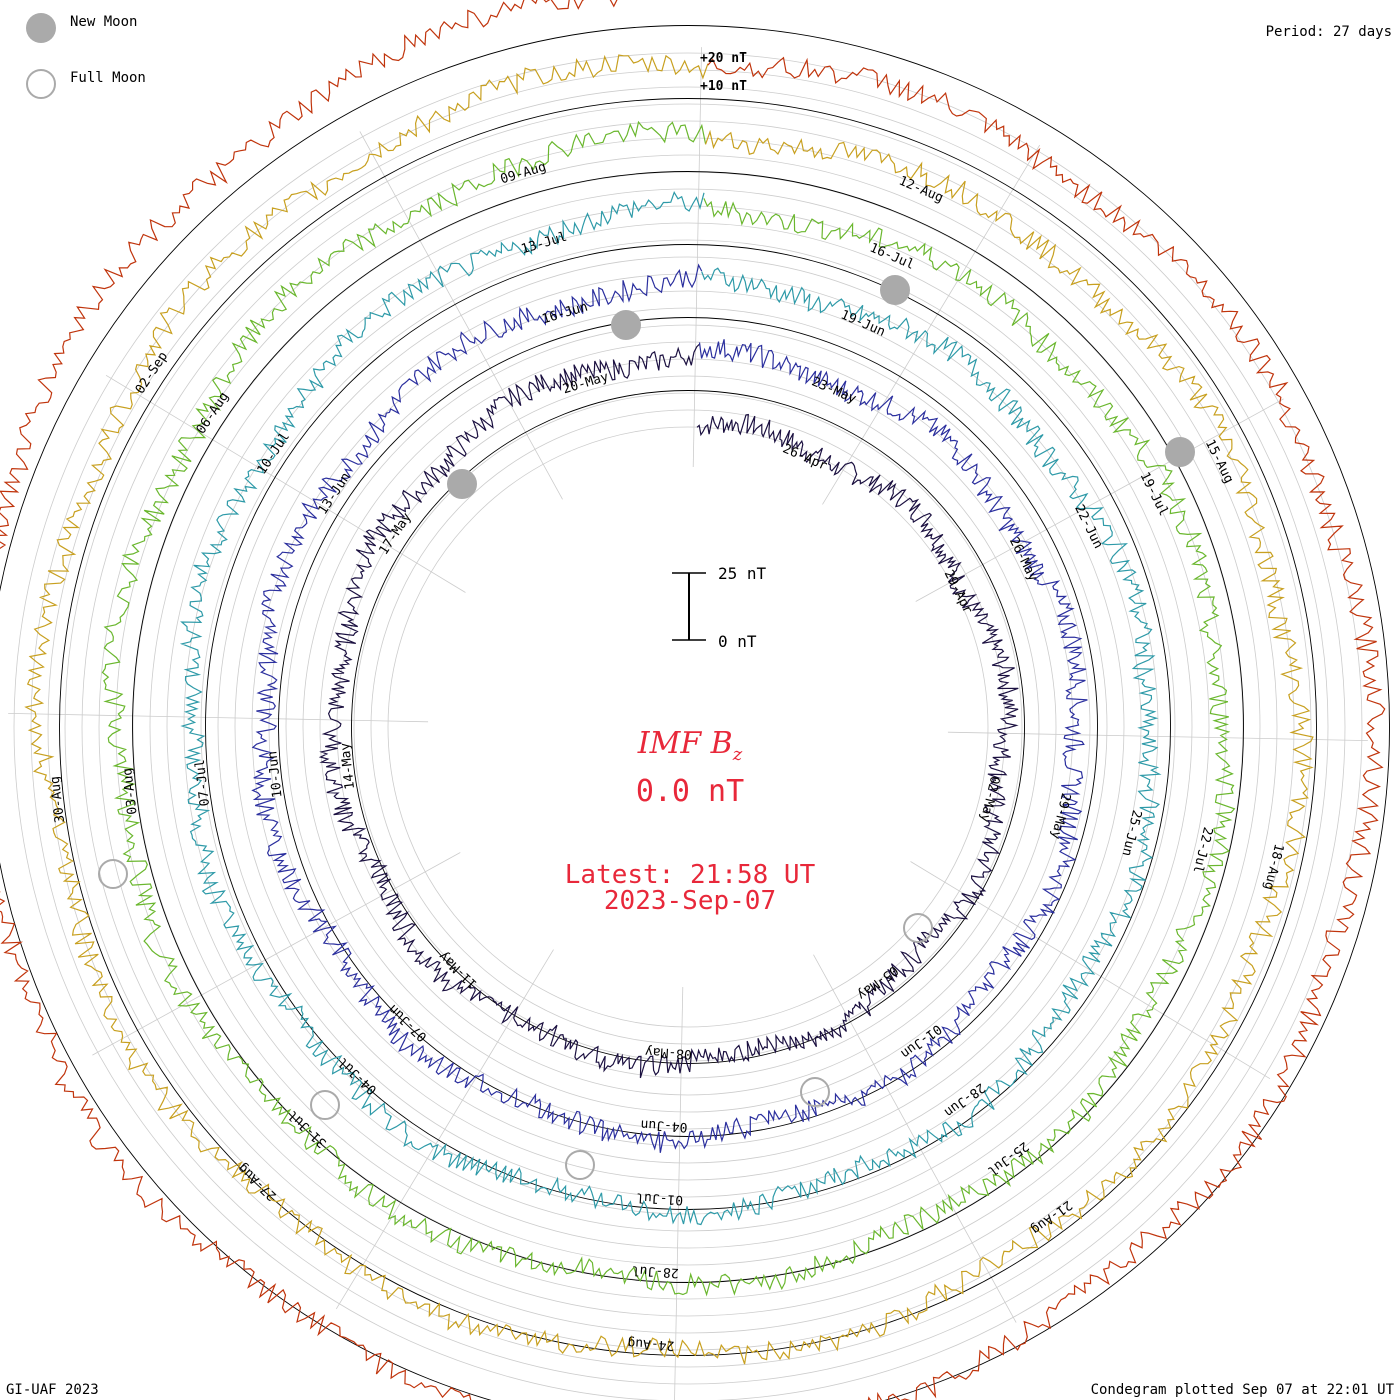 The width and height of the screenshot is (1400, 1400). What do you see at coordinates (920, 190) in the screenshot?
I see `date-label: 12-Aug` at bounding box center [920, 190].